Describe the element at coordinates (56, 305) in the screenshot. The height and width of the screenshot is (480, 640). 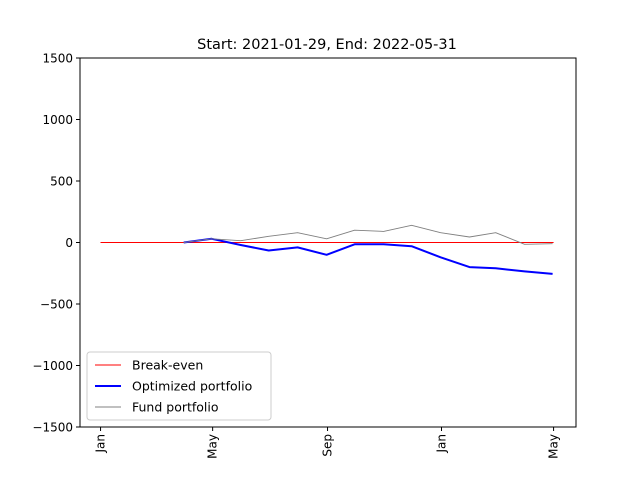
I see `y-tick-label: −500` at that location.